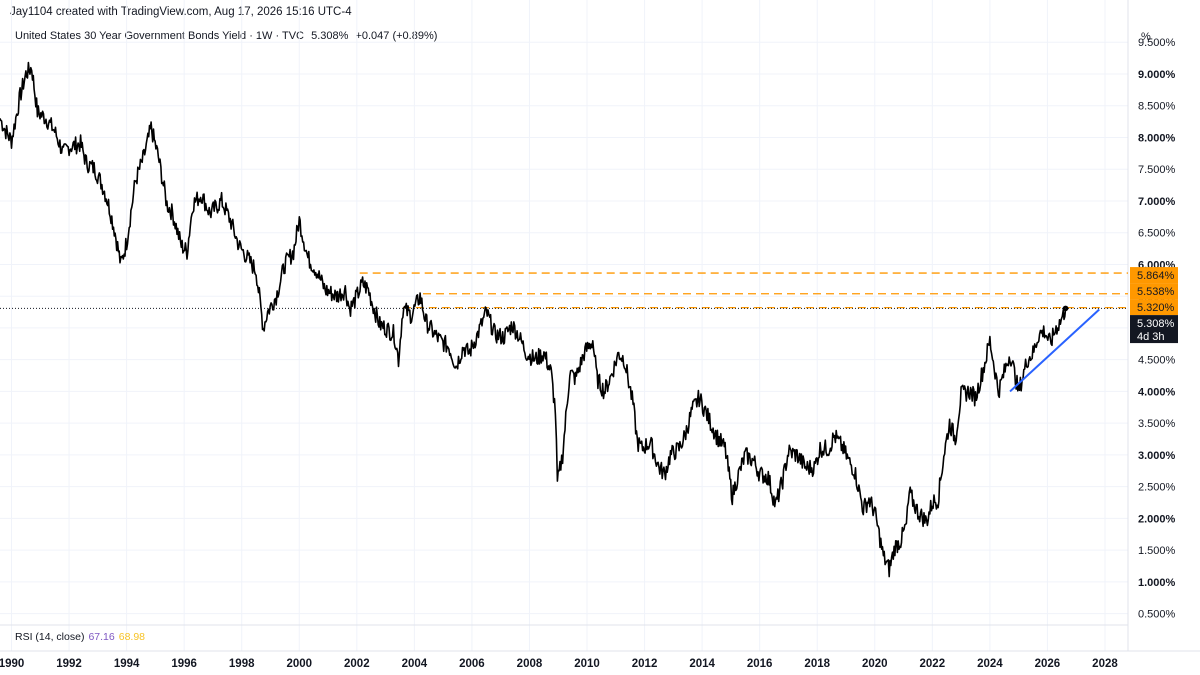 Image resolution: width=1200 pixels, height=675 pixels. What do you see at coordinates (1048, 664) in the screenshot?
I see `x-tick-label: 2026` at bounding box center [1048, 664].